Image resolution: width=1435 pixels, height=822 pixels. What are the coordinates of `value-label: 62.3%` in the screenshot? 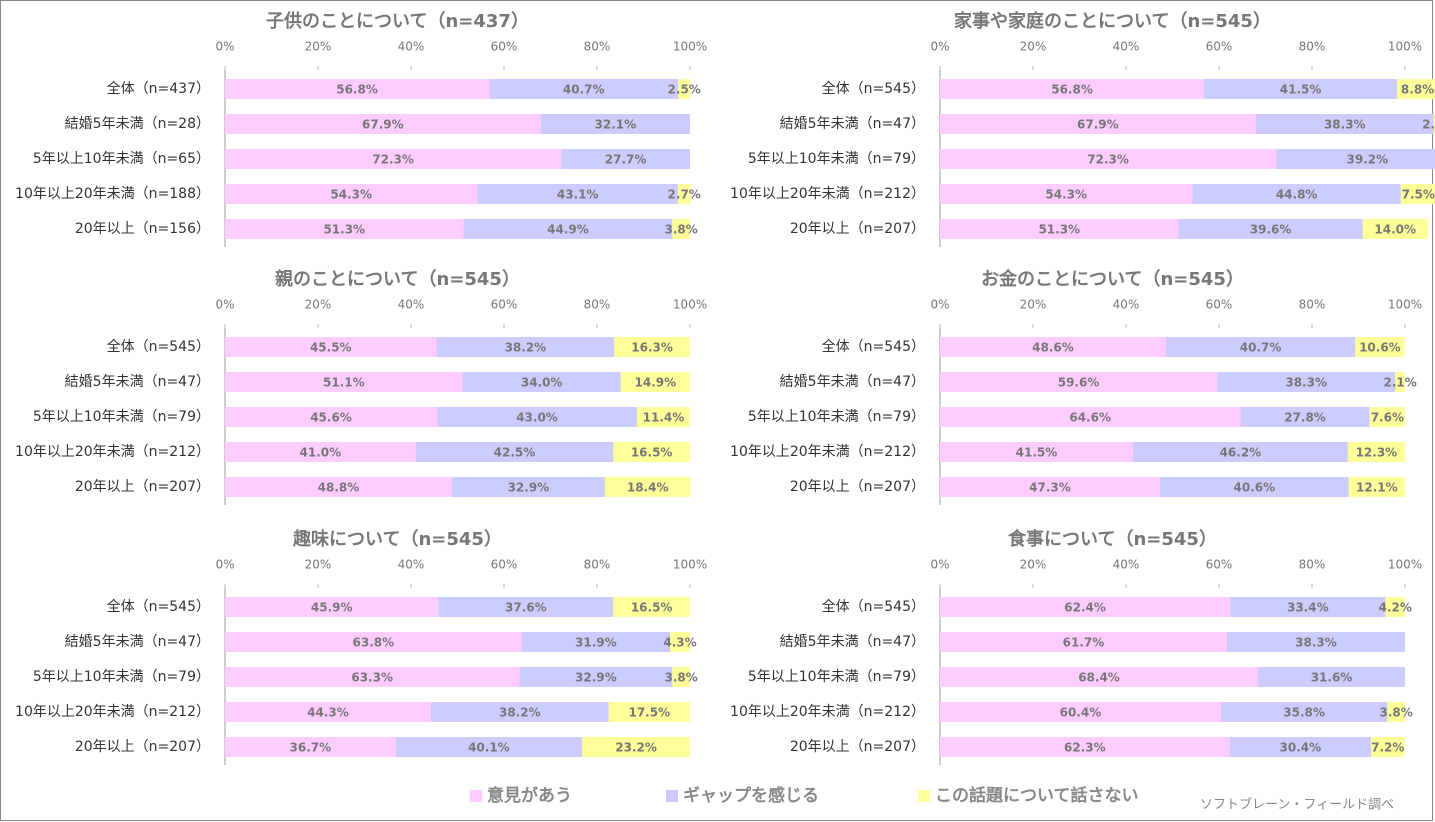 It's located at (1085, 748).